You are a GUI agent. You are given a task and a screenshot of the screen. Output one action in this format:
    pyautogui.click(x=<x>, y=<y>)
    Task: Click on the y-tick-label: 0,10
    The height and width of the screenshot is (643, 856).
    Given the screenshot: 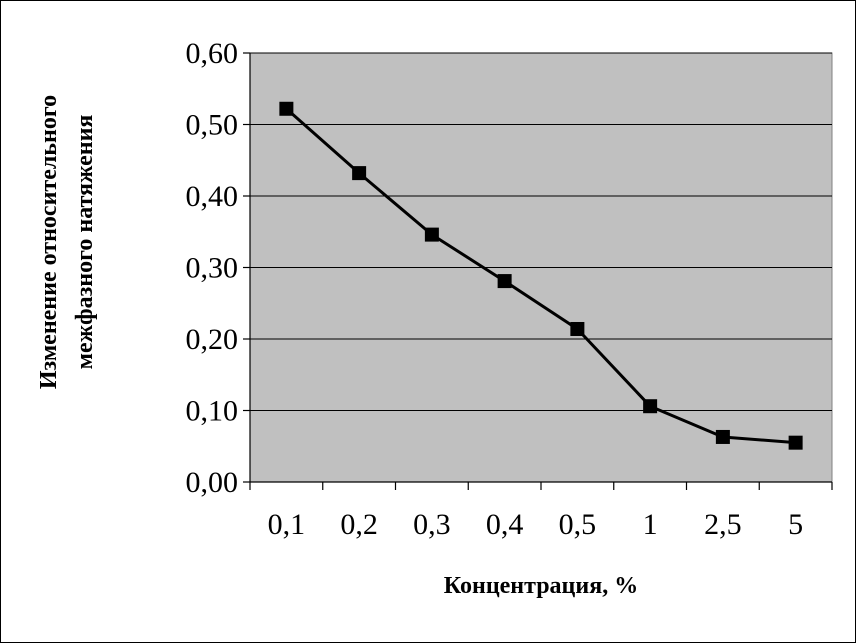 What is the action you would take?
    pyautogui.click(x=212, y=411)
    